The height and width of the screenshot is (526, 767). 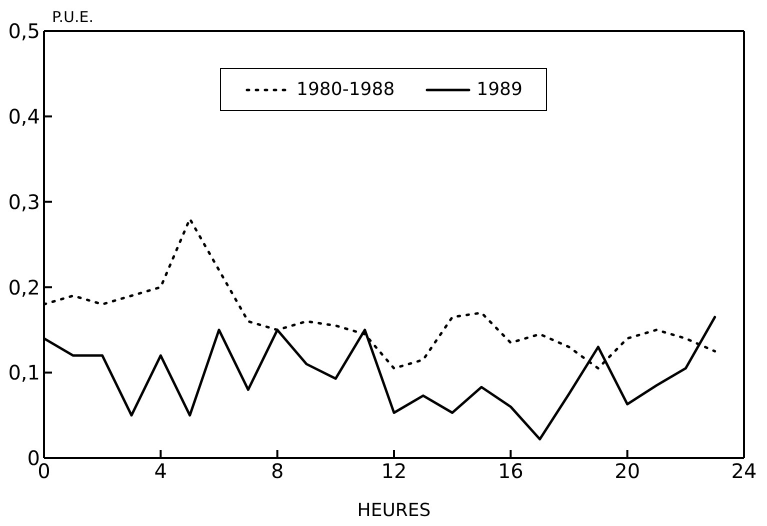 What do you see at coordinates (277, 471) in the screenshot?
I see `x-tick-label: 8` at bounding box center [277, 471].